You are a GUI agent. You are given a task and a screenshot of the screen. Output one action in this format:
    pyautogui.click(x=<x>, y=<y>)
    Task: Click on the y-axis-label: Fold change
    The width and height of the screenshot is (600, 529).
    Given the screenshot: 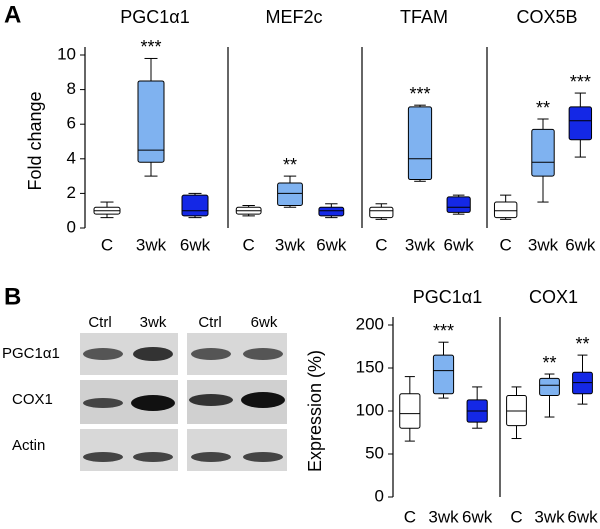 What is the action you would take?
    pyautogui.click(x=35, y=140)
    